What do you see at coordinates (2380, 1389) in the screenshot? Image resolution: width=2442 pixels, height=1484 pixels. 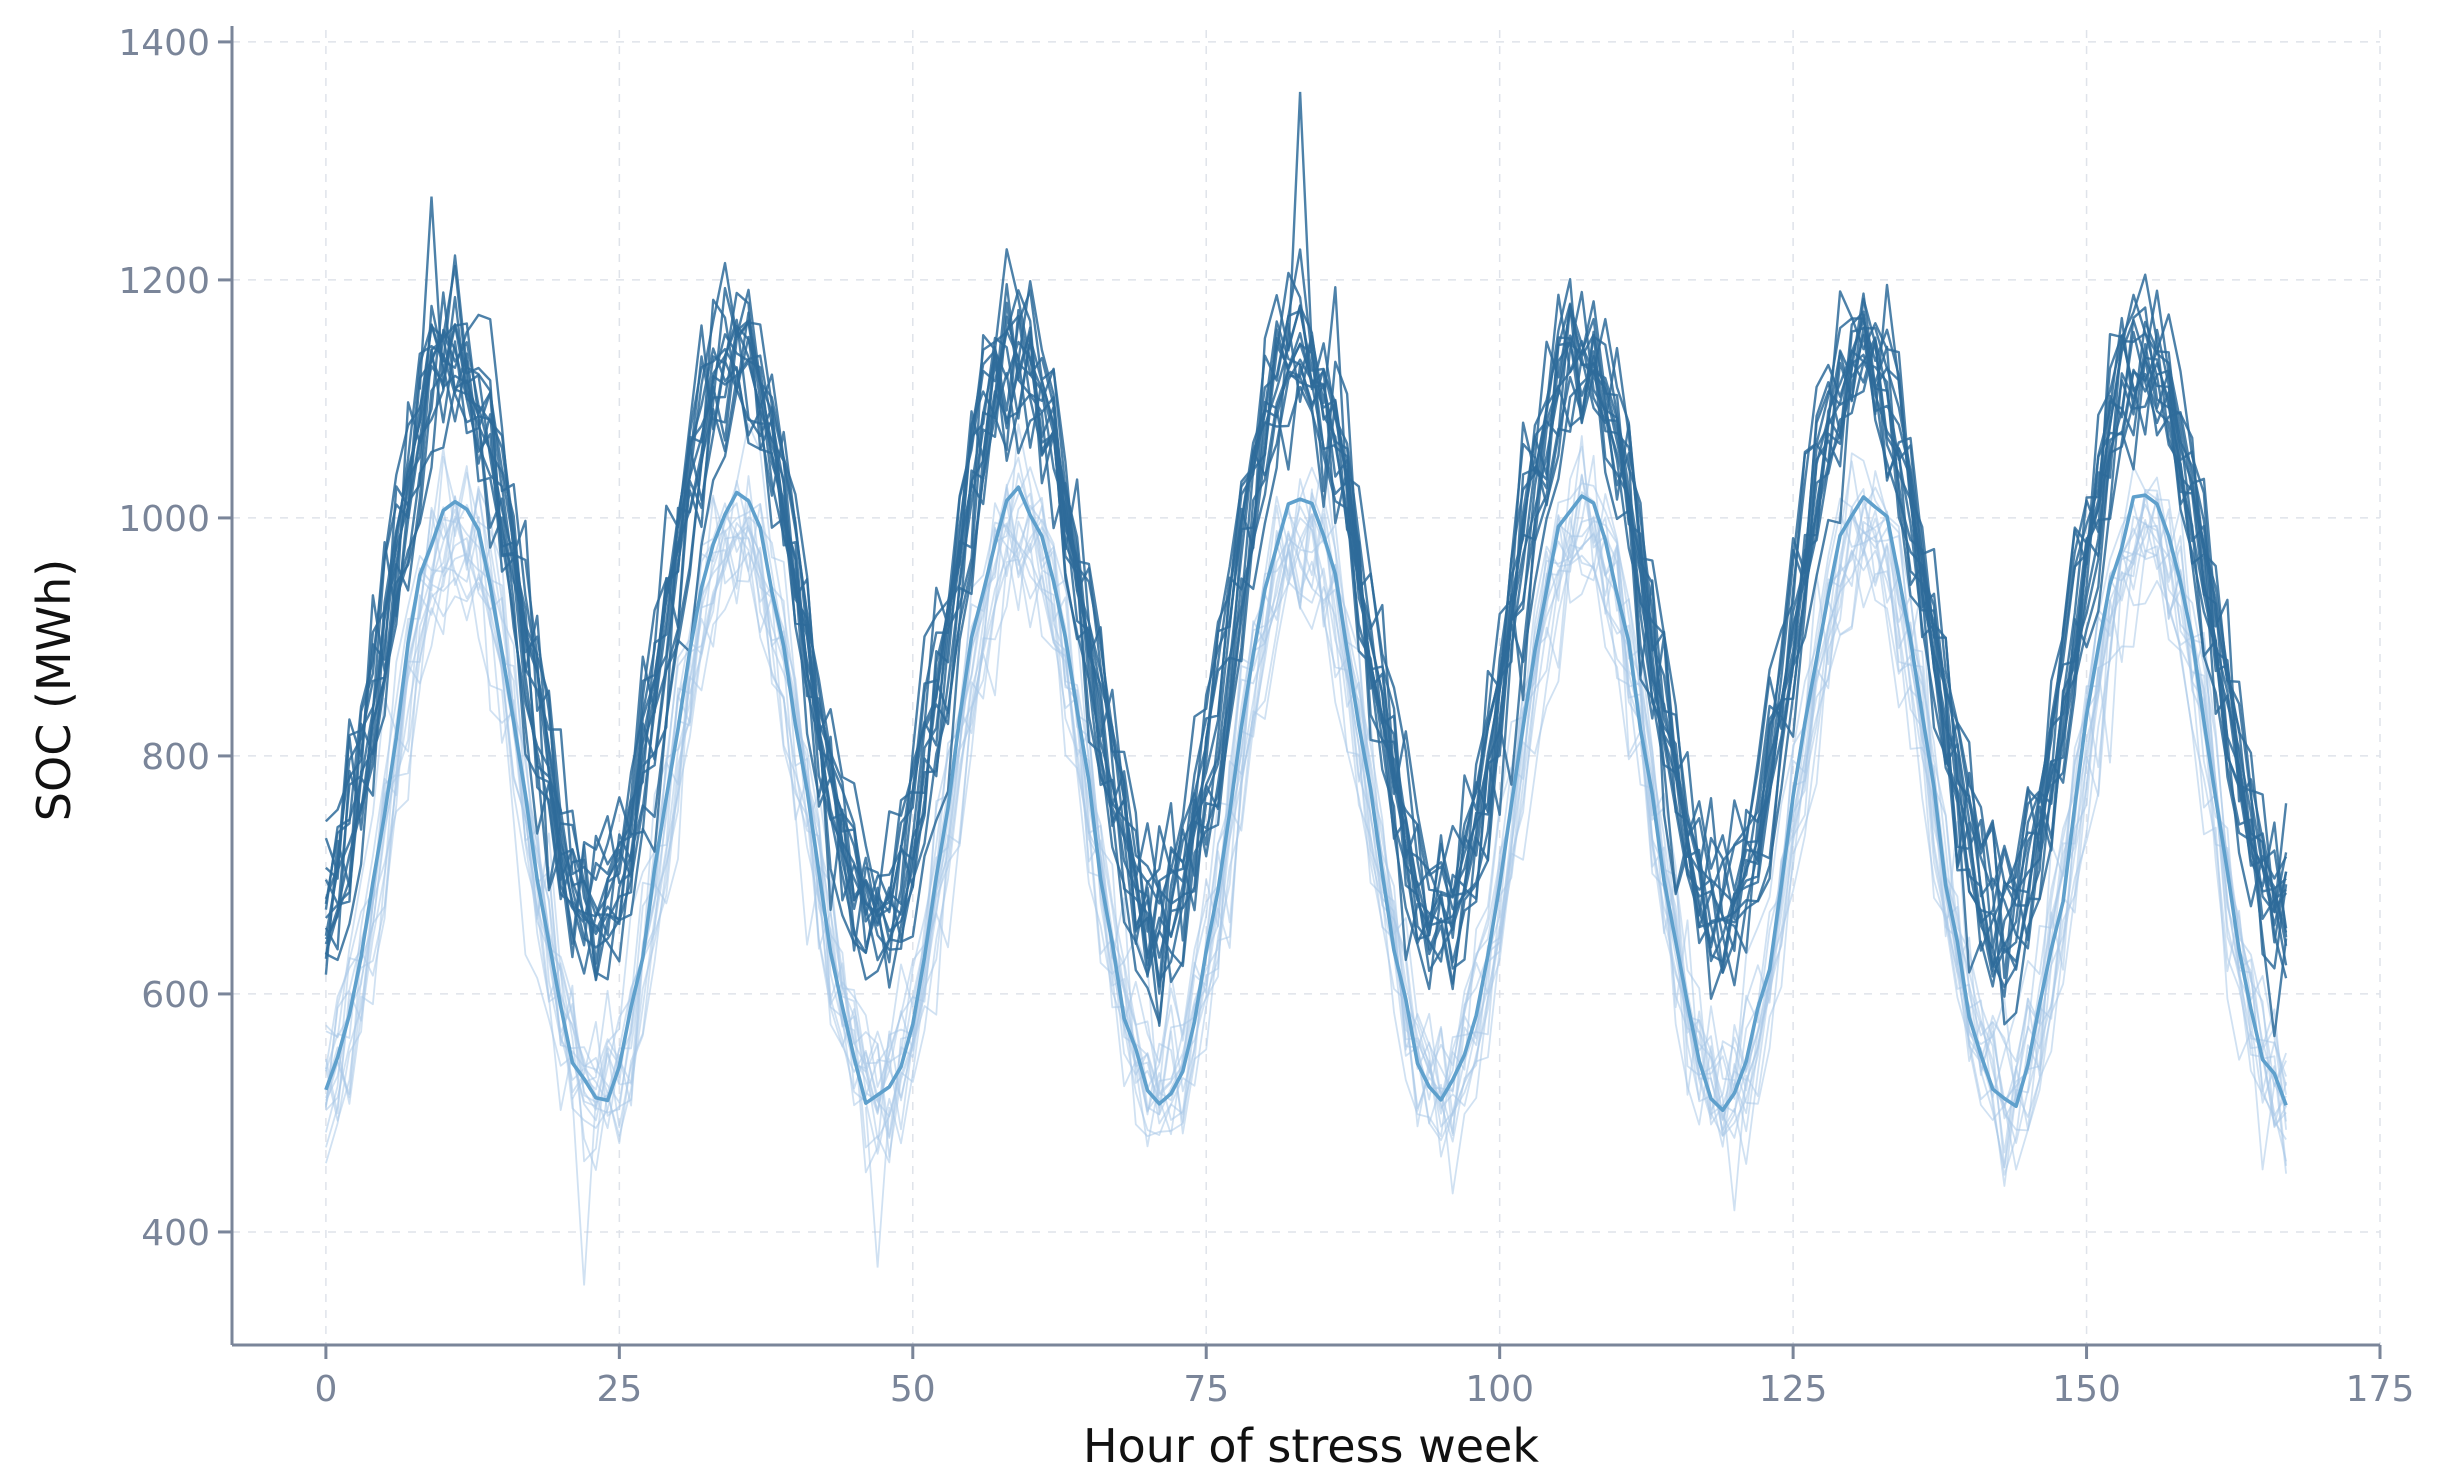 I see `x-tick-label: 175` at bounding box center [2380, 1389].